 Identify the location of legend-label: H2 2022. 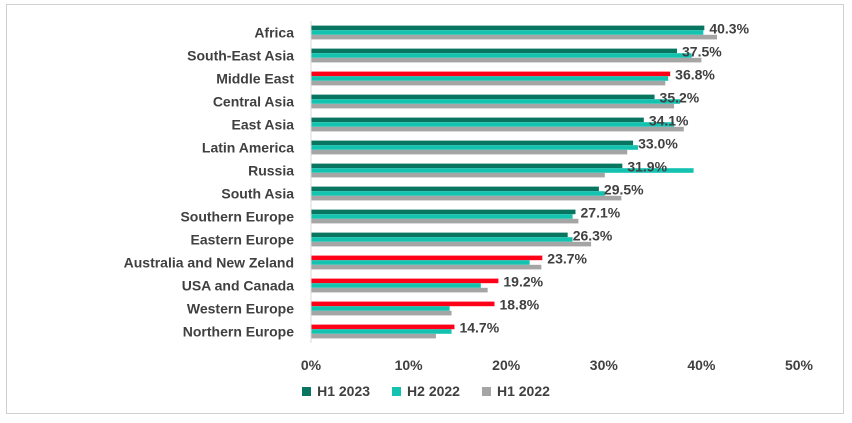
(433, 391).